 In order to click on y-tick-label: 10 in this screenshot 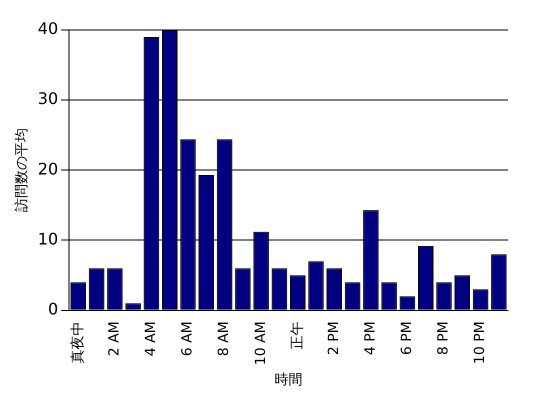, I will do `click(48, 238)`.